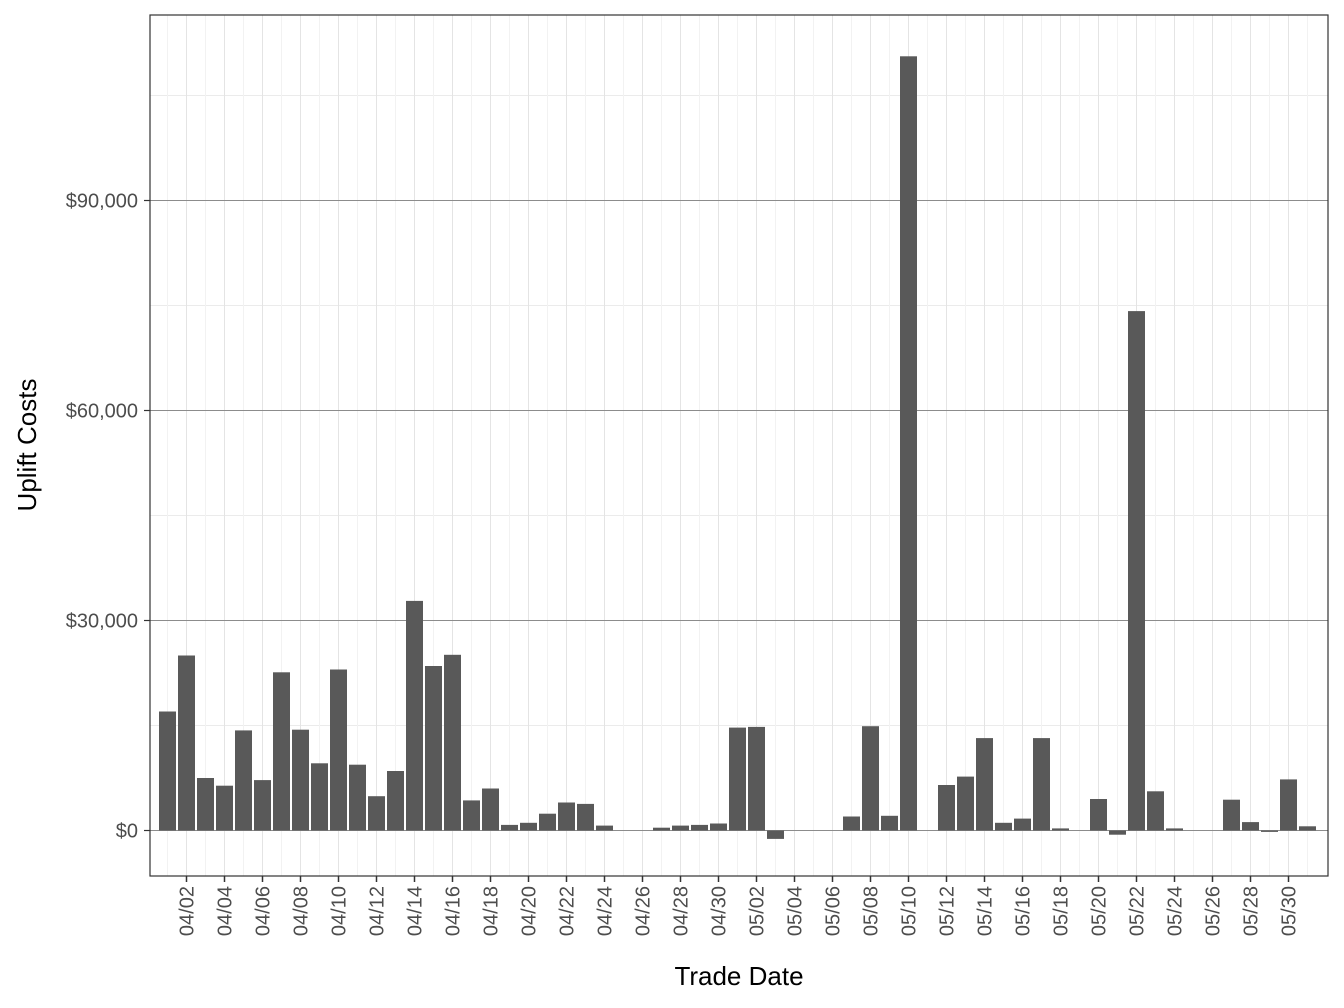 The height and width of the screenshot is (1008, 1344). I want to click on x-tick-label: 04/26, so click(644, 911).